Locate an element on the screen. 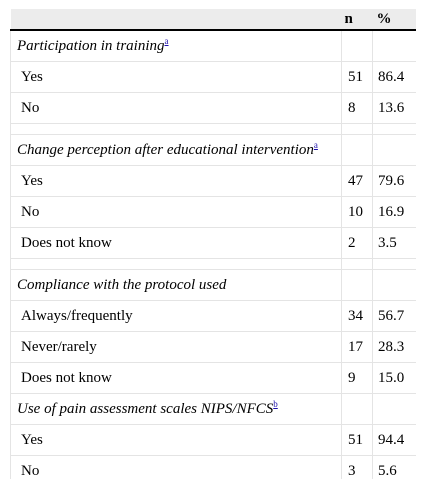 The image size is (426, 489). table-row: No 10 16.9 is located at coordinates (213, 212).